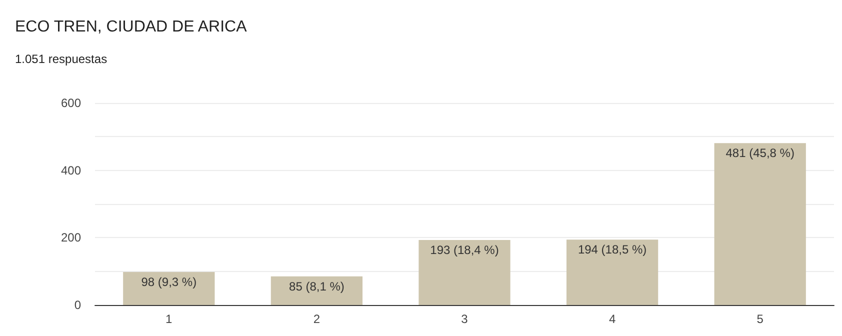 This screenshot has height=336, width=842. I want to click on chart-subtitle: 1.051 respuestas, so click(61, 59).